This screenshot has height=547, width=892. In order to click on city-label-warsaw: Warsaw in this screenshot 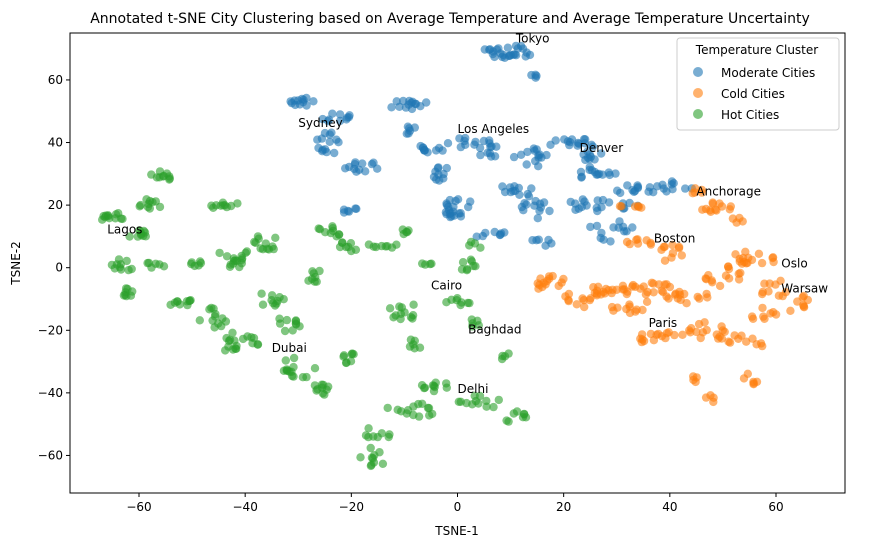, I will do `click(804, 289)`.